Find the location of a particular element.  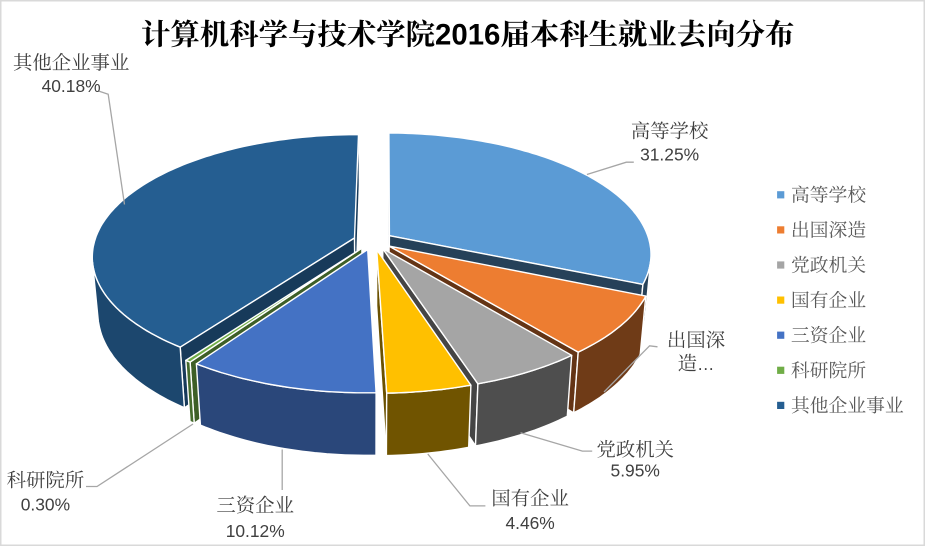

svg-text: 0.30% is located at coordinates (45, 504).